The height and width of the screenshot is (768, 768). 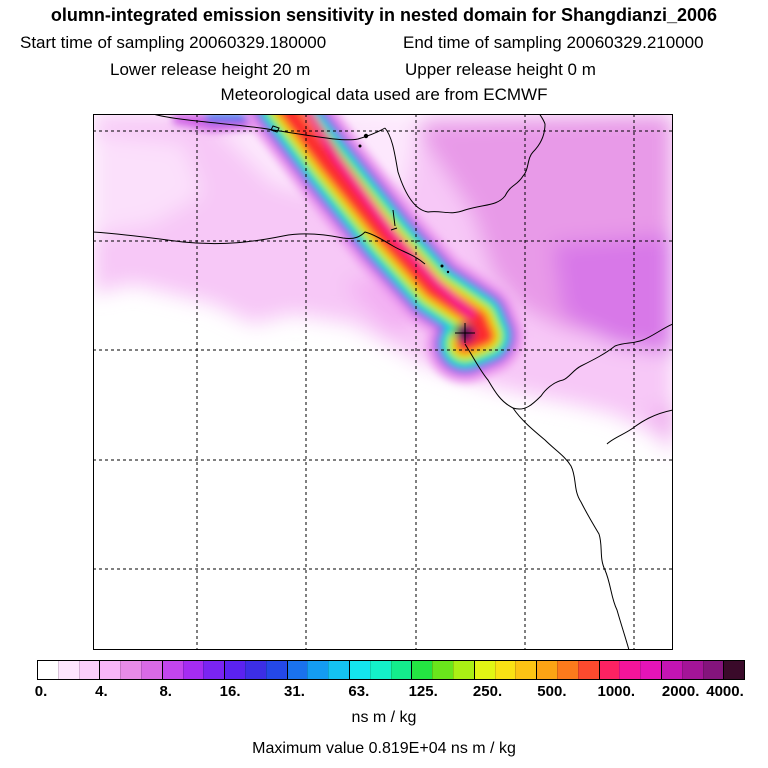 I want to click on maximum-value: Maximum value 0.819E+04 ns m / kg, so click(x=384, y=748).